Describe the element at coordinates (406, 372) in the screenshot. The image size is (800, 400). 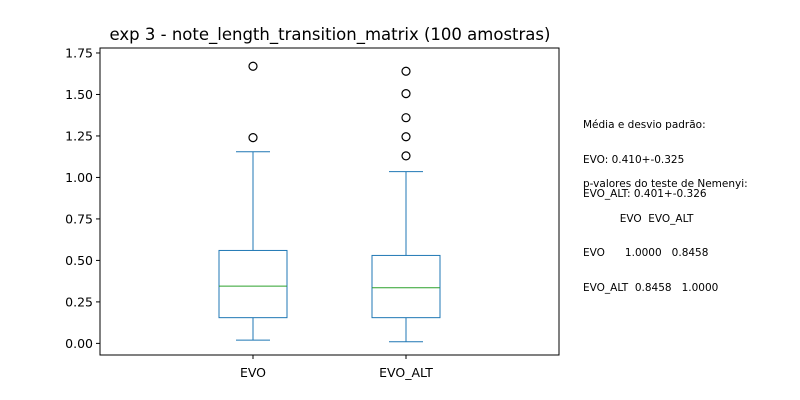
I see `x-tick-label: EVO_ALT` at that location.